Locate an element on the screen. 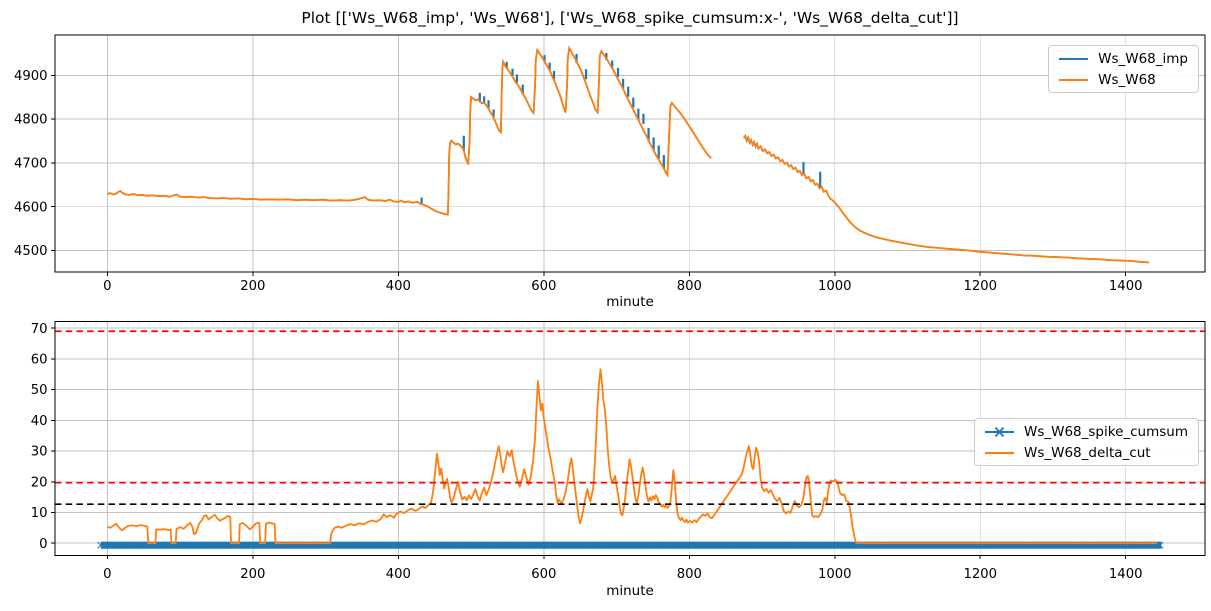  series-spike-cumsum-markers is located at coordinates (630, 545).